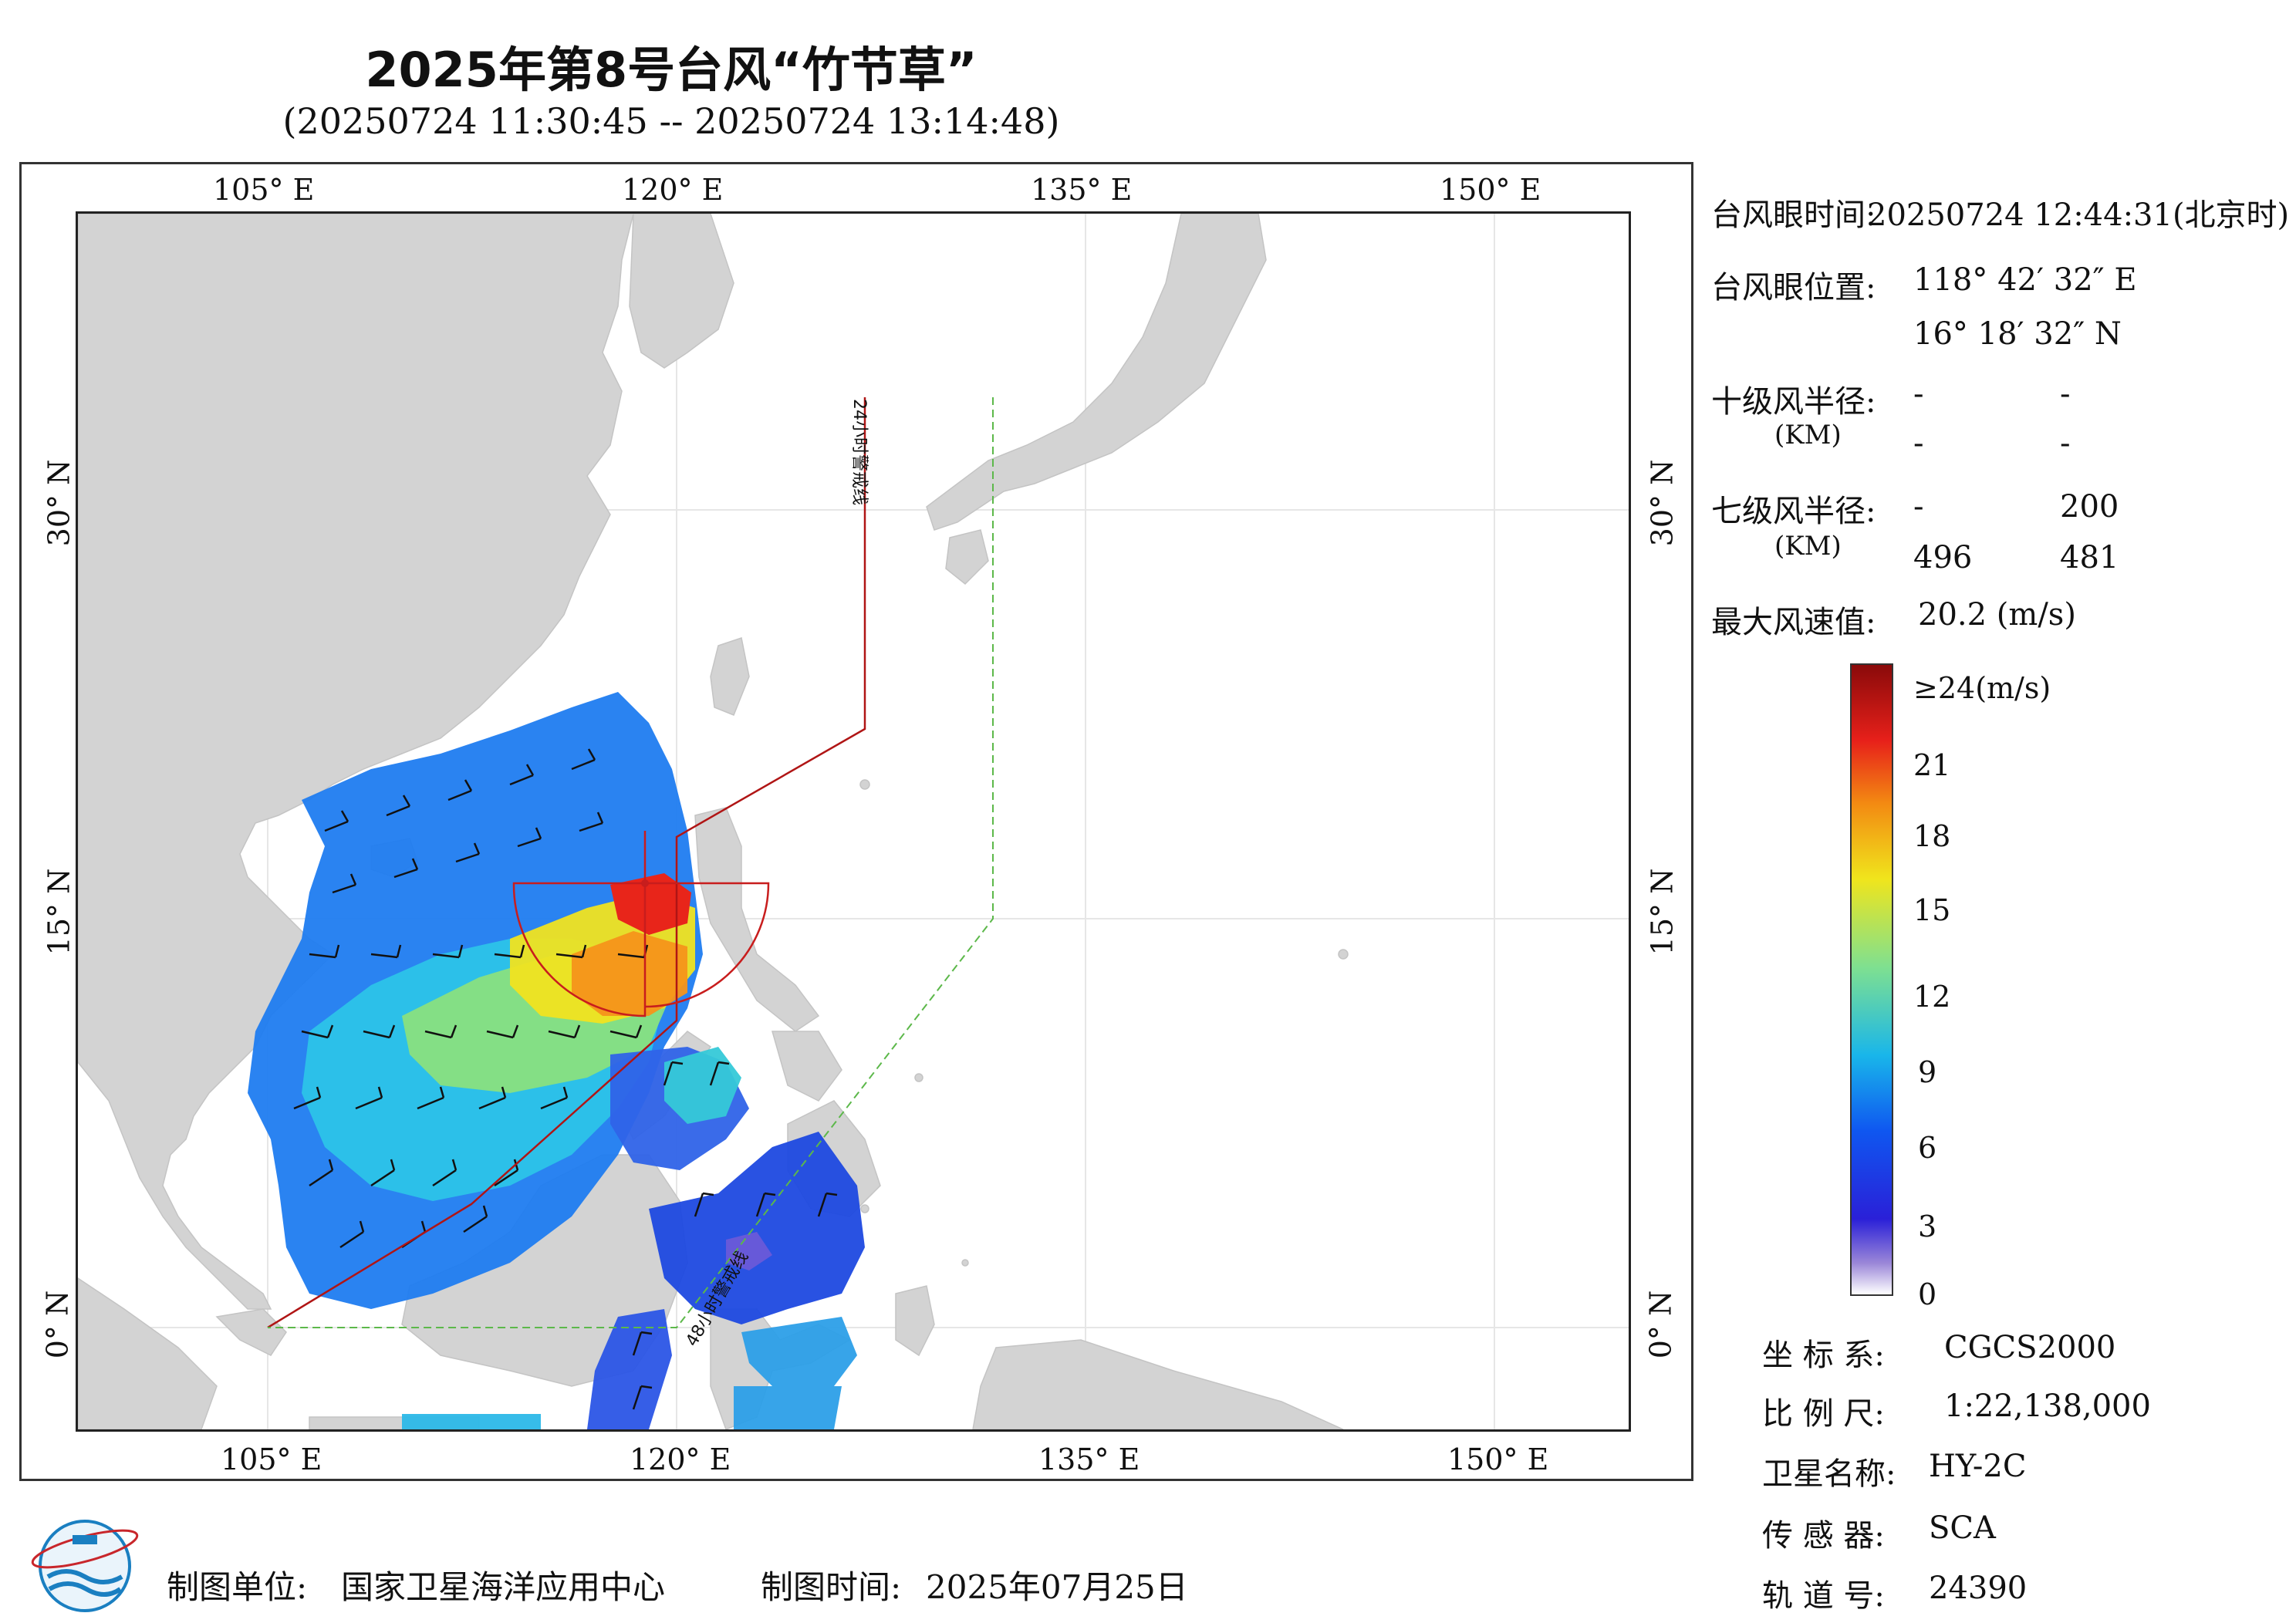 This screenshot has width=2296, height=1623. Describe the element at coordinates (2017, 334) in the screenshot. I see `eye-lat: 16° 18′ 32″ N` at that location.